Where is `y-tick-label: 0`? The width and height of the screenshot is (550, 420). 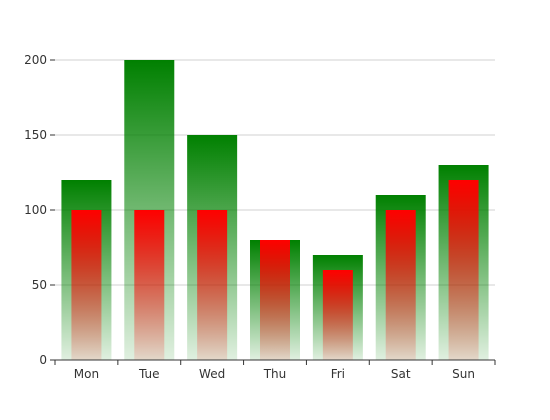
y-tick-label: 0 is located at coordinates (43, 360).